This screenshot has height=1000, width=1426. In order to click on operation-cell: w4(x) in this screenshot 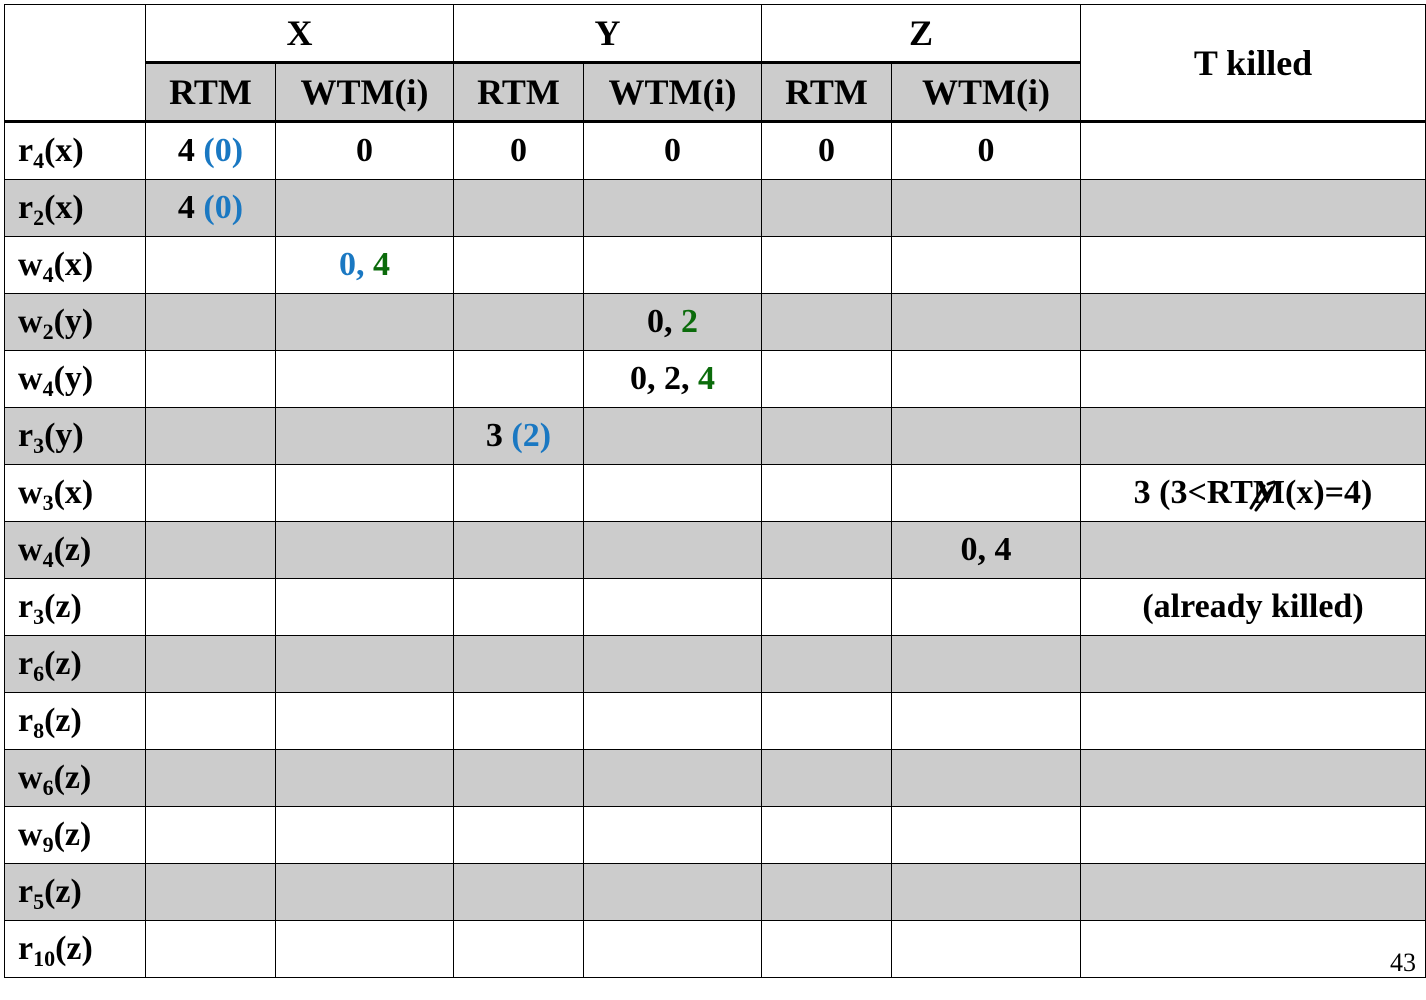, I will do `click(75, 265)`.